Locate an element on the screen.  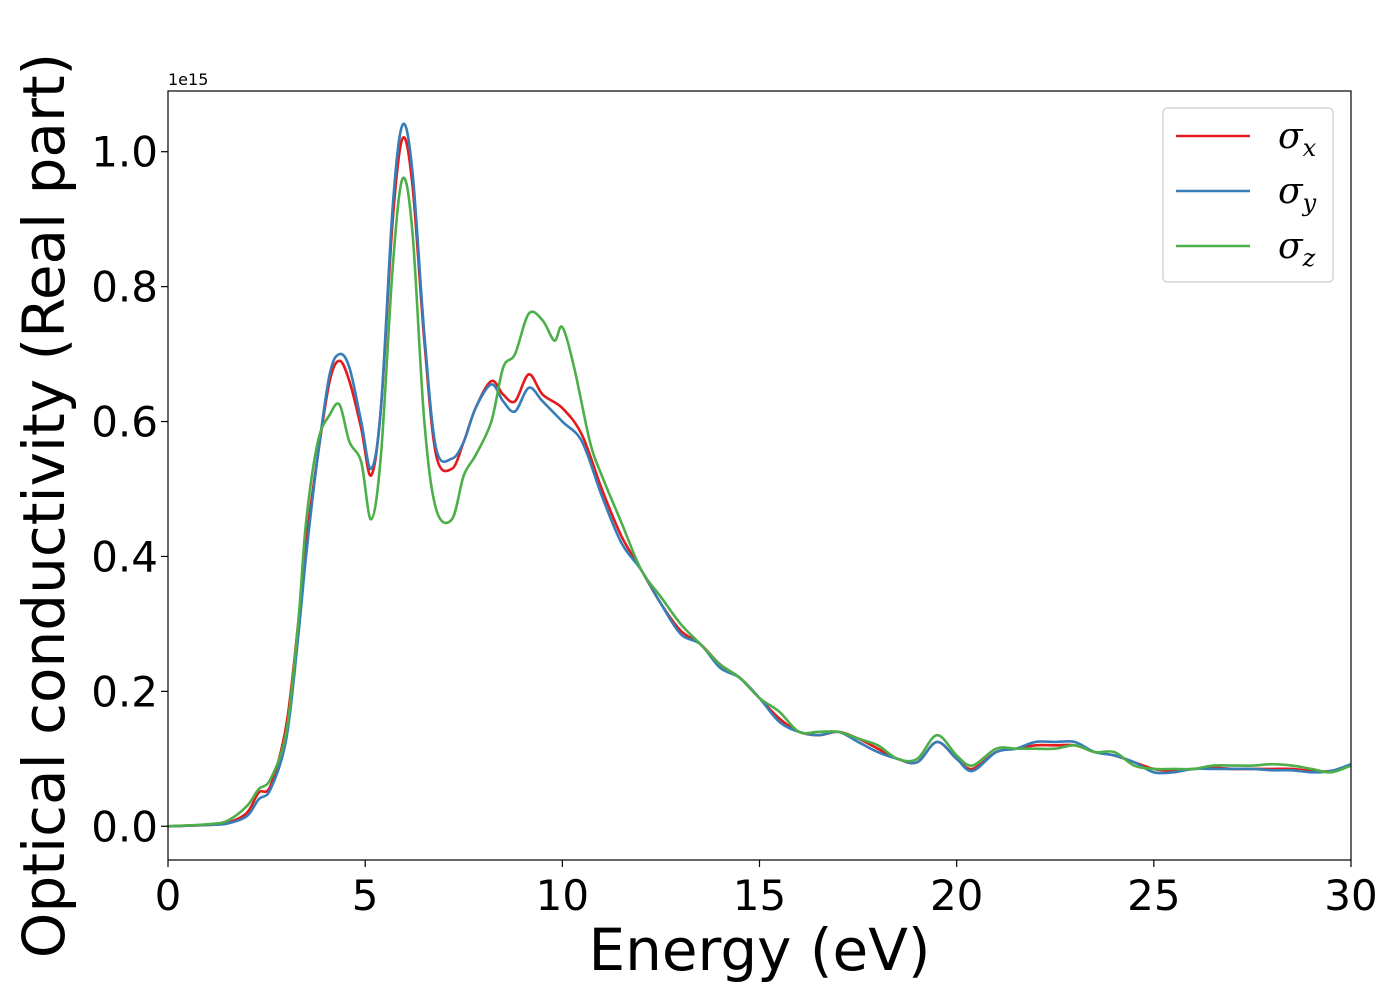
y-tick-label: 1.0 is located at coordinates (124, 152).